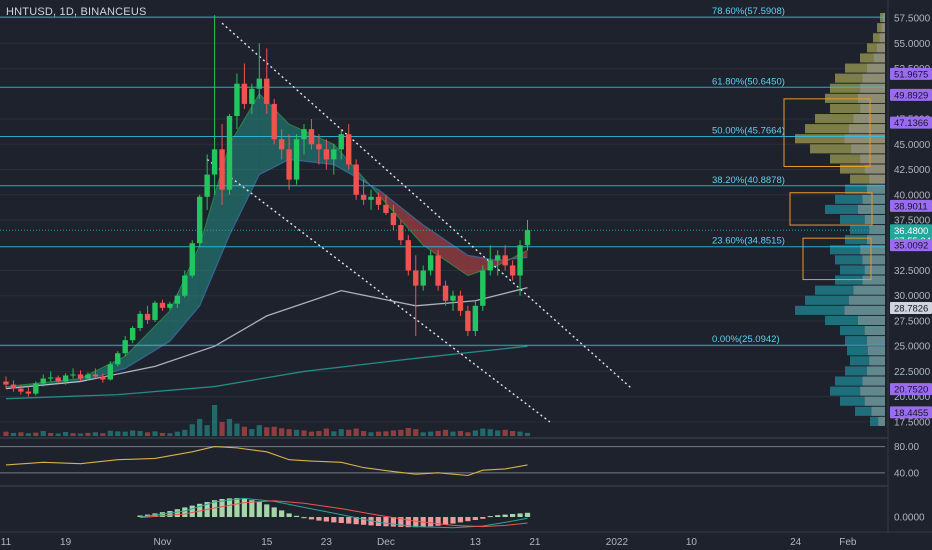 The height and width of the screenshot is (550, 932). What do you see at coordinates (912, 321) in the screenshot?
I see `price-tick-label: 27.5000` at bounding box center [912, 321].